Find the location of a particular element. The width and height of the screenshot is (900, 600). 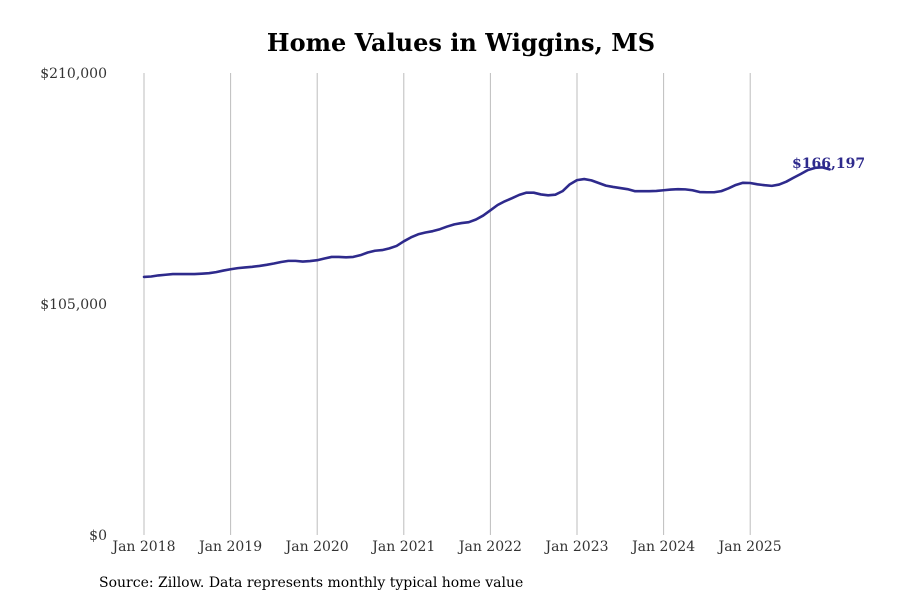

x-tick-label: Jan 2025 is located at coordinates (749, 547).